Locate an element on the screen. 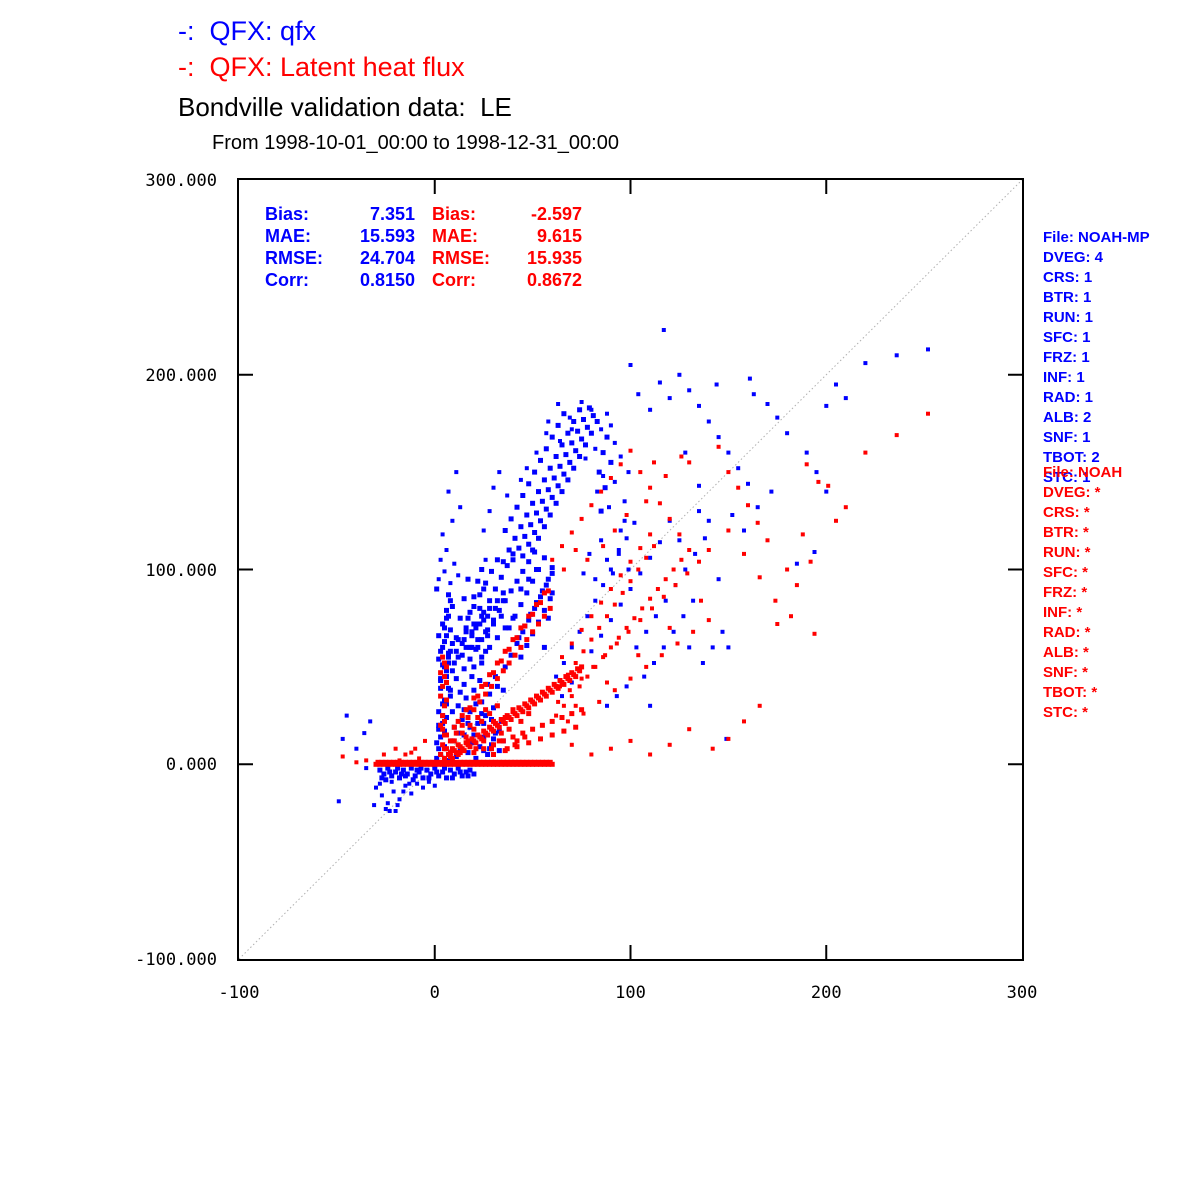 This screenshot has width=1200, height=1200. config-line: RAD: 1 is located at coordinates (1068, 397).